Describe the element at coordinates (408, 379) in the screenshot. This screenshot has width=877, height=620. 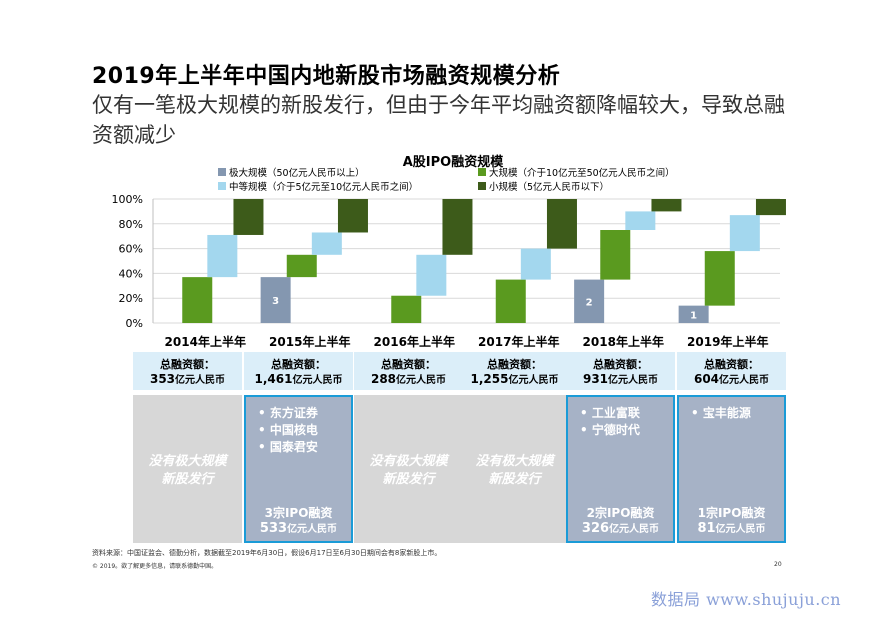
I see `total-value: 288亿元人民币` at that location.